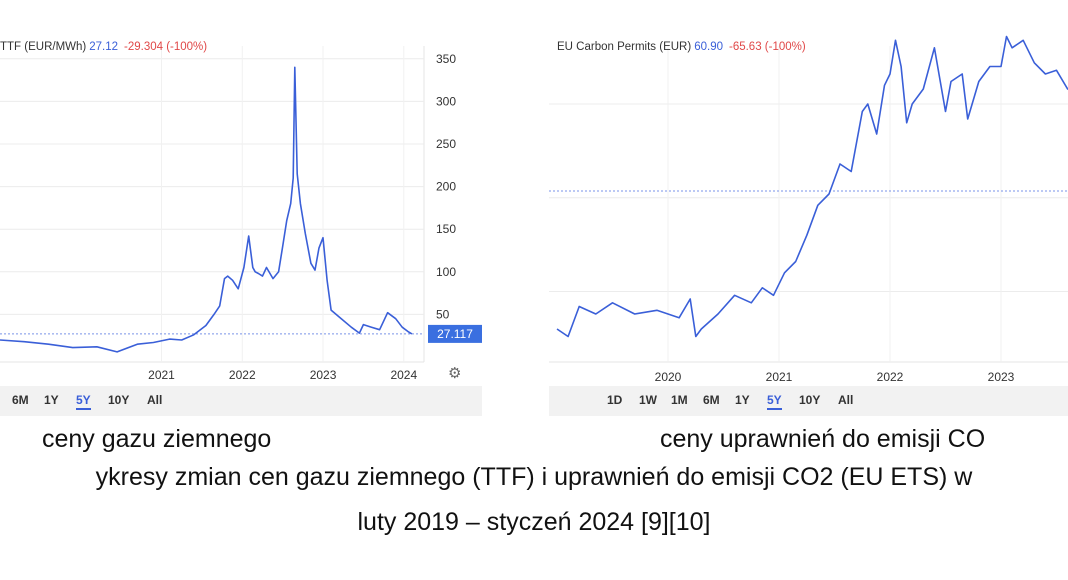 This screenshot has width=1068, height=580. I want to click on range-button-1m: 1M, so click(679, 400).